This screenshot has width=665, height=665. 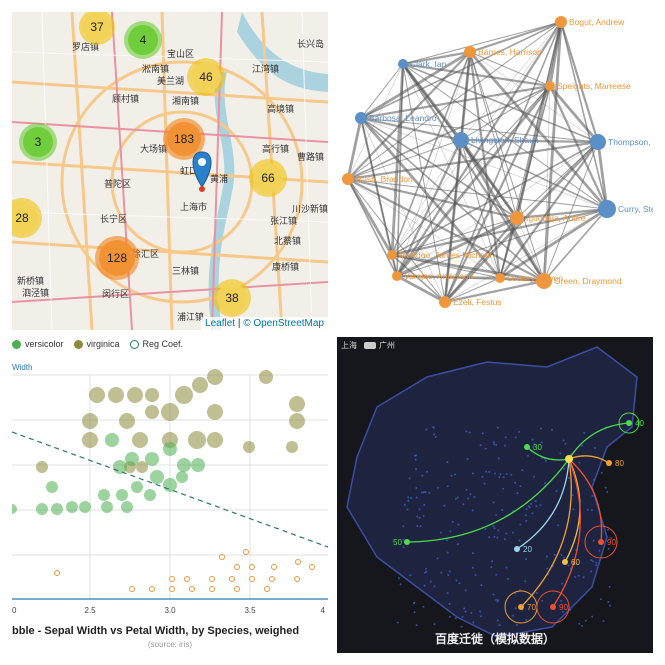 What do you see at coordinates (377, 179) in the screenshot?
I see `network-node: Rush, Brandon` at bounding box center [377, 179].